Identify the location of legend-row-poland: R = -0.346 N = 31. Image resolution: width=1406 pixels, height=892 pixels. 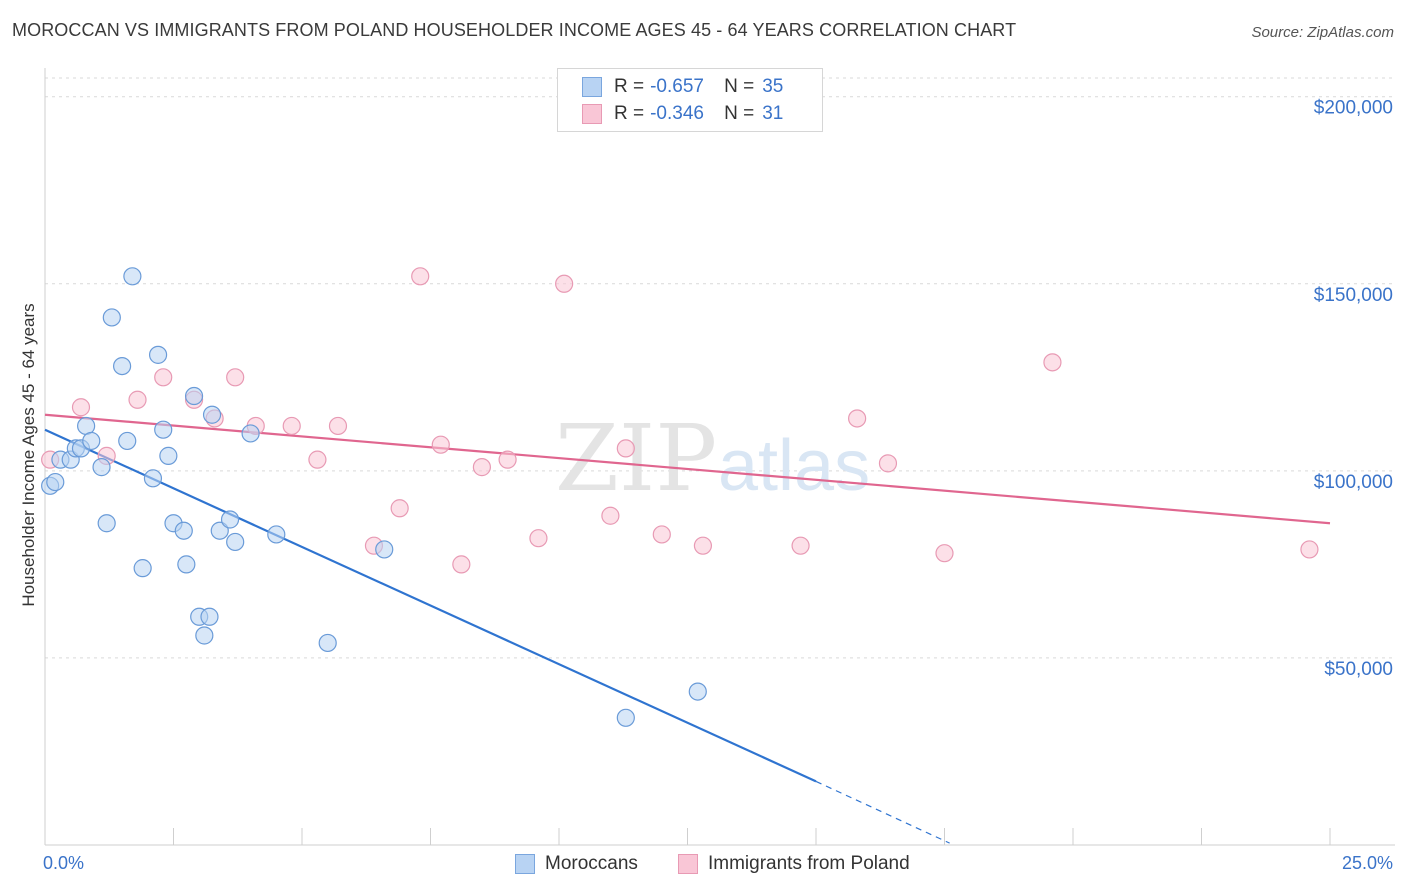
(682, 114).